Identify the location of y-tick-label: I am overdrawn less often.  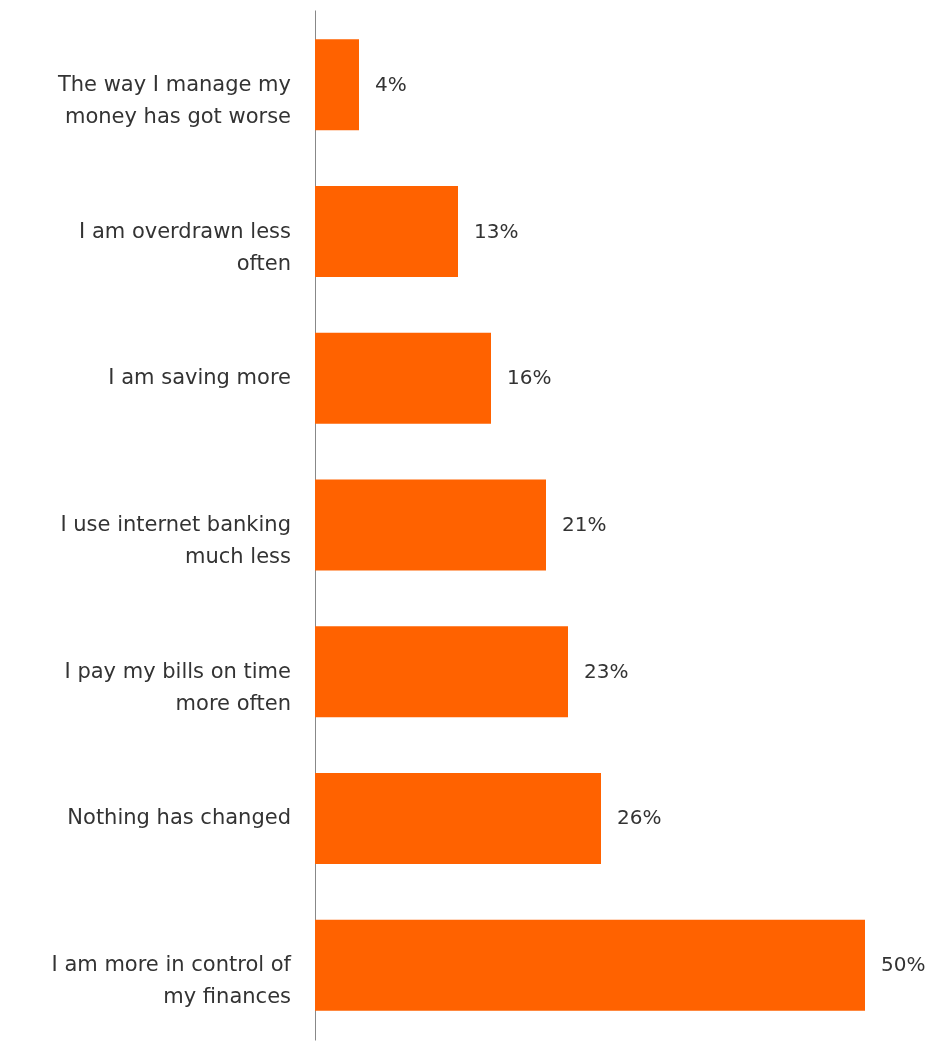
(185, 246).